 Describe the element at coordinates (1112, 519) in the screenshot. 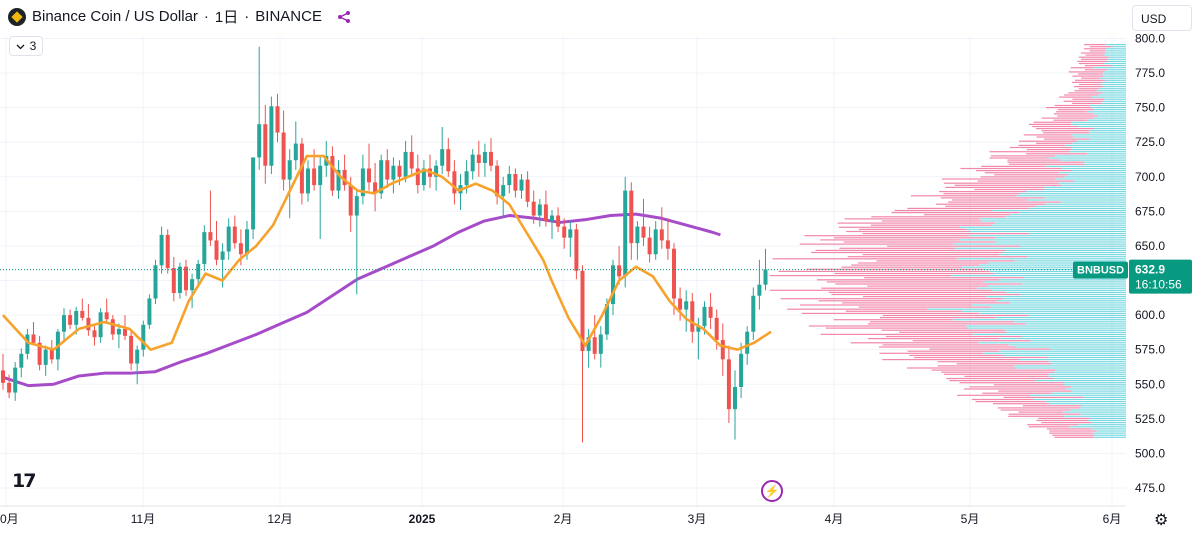

I see `x-tick-label: 6月` at that location.